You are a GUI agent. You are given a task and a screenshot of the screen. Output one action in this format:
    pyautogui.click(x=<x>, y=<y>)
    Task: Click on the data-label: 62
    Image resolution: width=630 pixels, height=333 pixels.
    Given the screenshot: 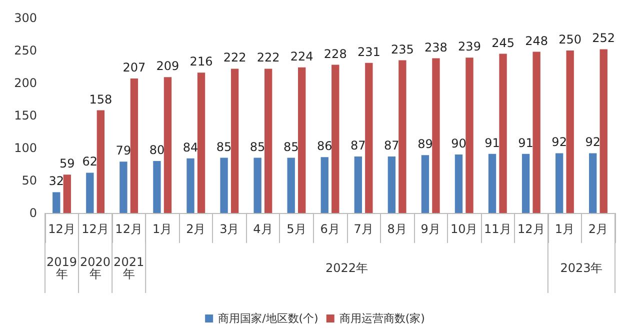 What is the action you would take?
    pyautogui.click(x=90, y=161)
    